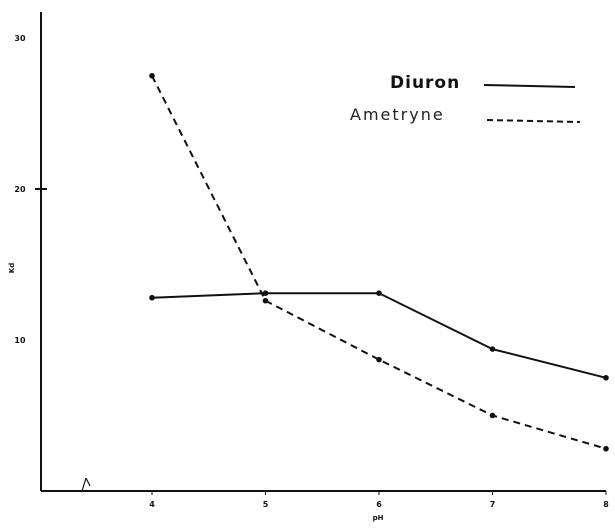 The image size is (615, 532). What do you see at coordinates (378, 518) in the screenshot?
I see `x-axis-title: pH` at bounding box center [378, 518].